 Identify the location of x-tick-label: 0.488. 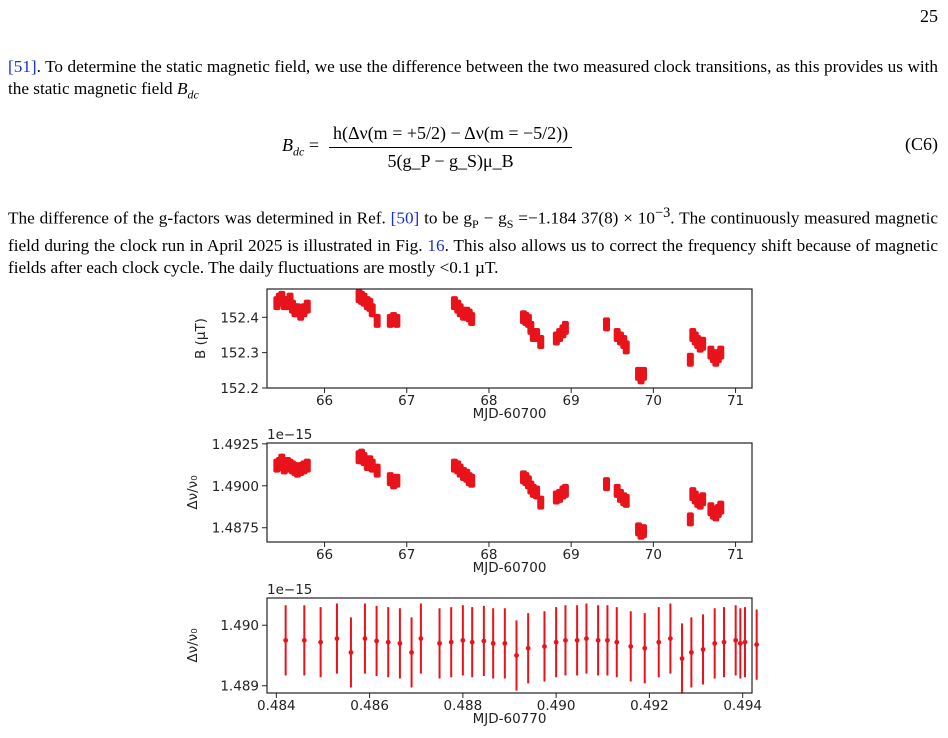
(463, 706).